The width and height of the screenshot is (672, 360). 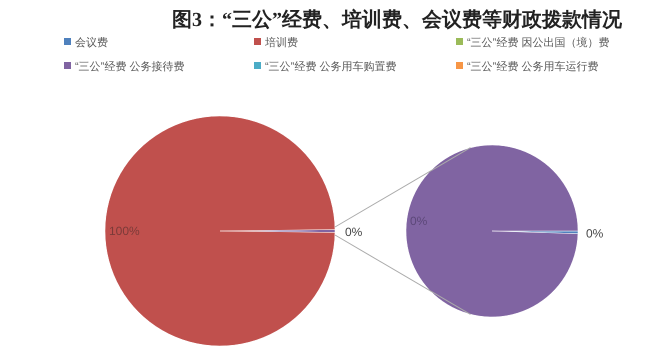 What do you see at coordinates (281, 42) in the screenshot?
I see `legend-label: 培训费` at bounding box center [281, 42].